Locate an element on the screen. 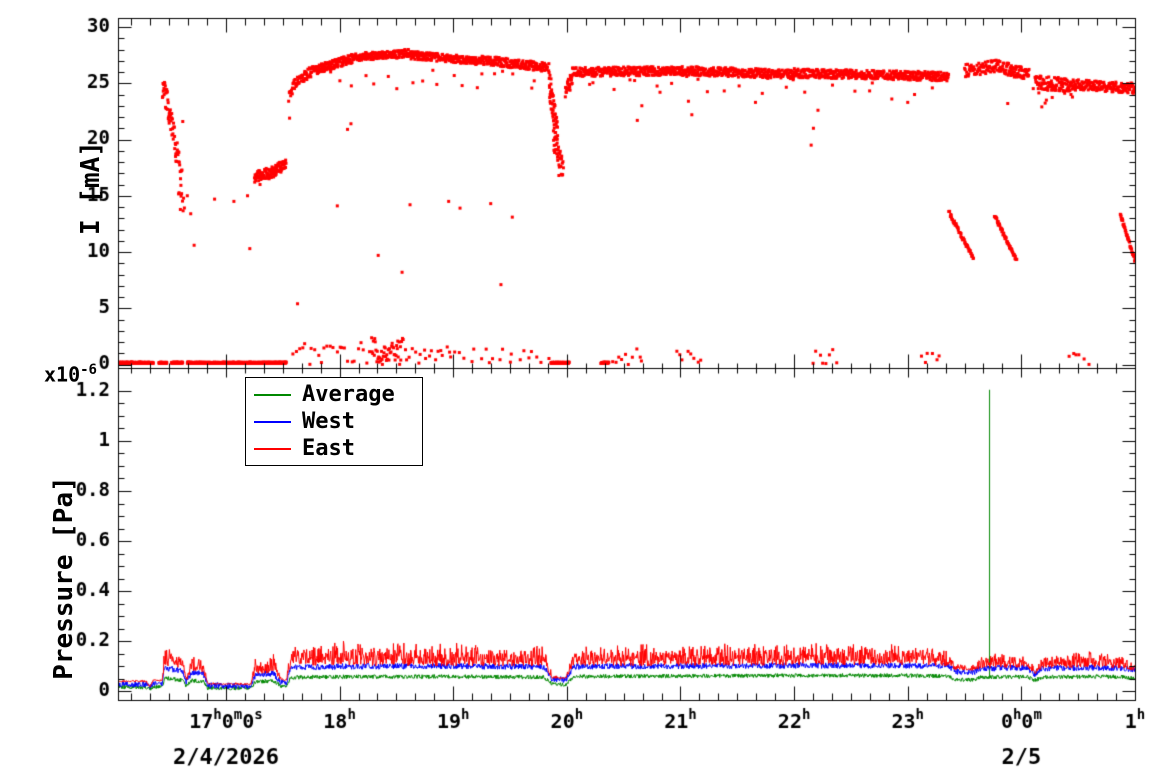 This screenshot has height=782, width=1158. legend-label-east: East is located at coordinates (328, 448).